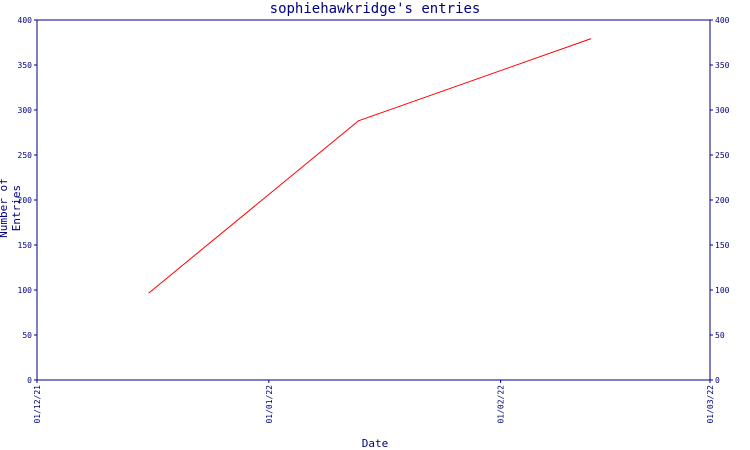  Describe the element at coordinates (720, 335) in the screenshot. I see `y-tick-label-right: 50` at that location.